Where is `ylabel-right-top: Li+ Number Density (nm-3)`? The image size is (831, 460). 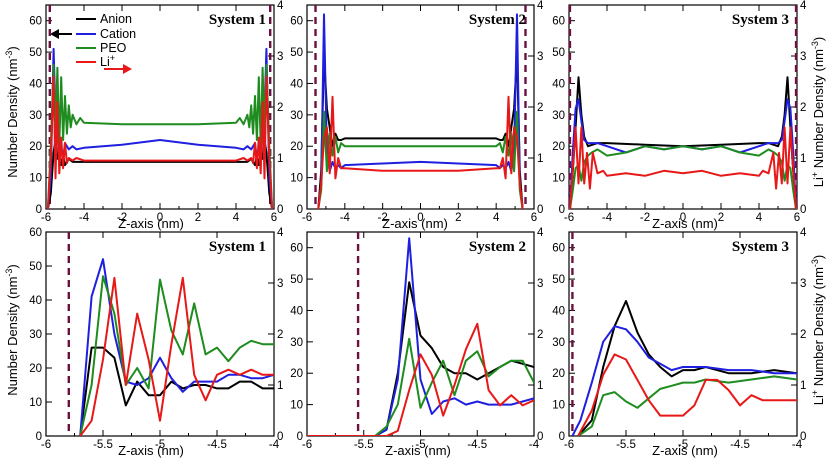 ylabel-right-top: Li+ Number Density (nm-3) is located at coordinates (818, 112).